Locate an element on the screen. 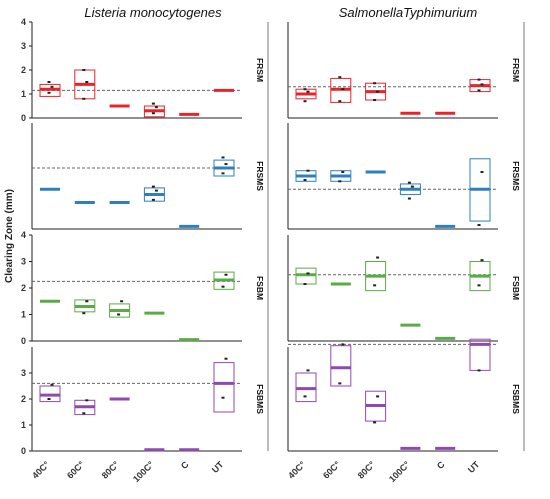 Image resolution: width=550 pixels, height=499 pixels. panel-frsms-col1: FRSMS is located at coordinates (404, 176).